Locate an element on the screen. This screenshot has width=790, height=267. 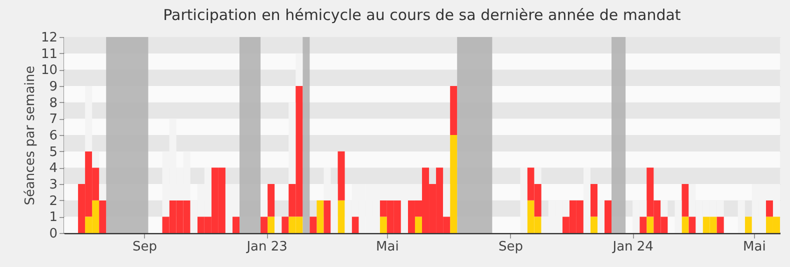
chart-title: Participation en hémicycle au cours de sa dernière année de mandat is located at coordinates (422, 15).